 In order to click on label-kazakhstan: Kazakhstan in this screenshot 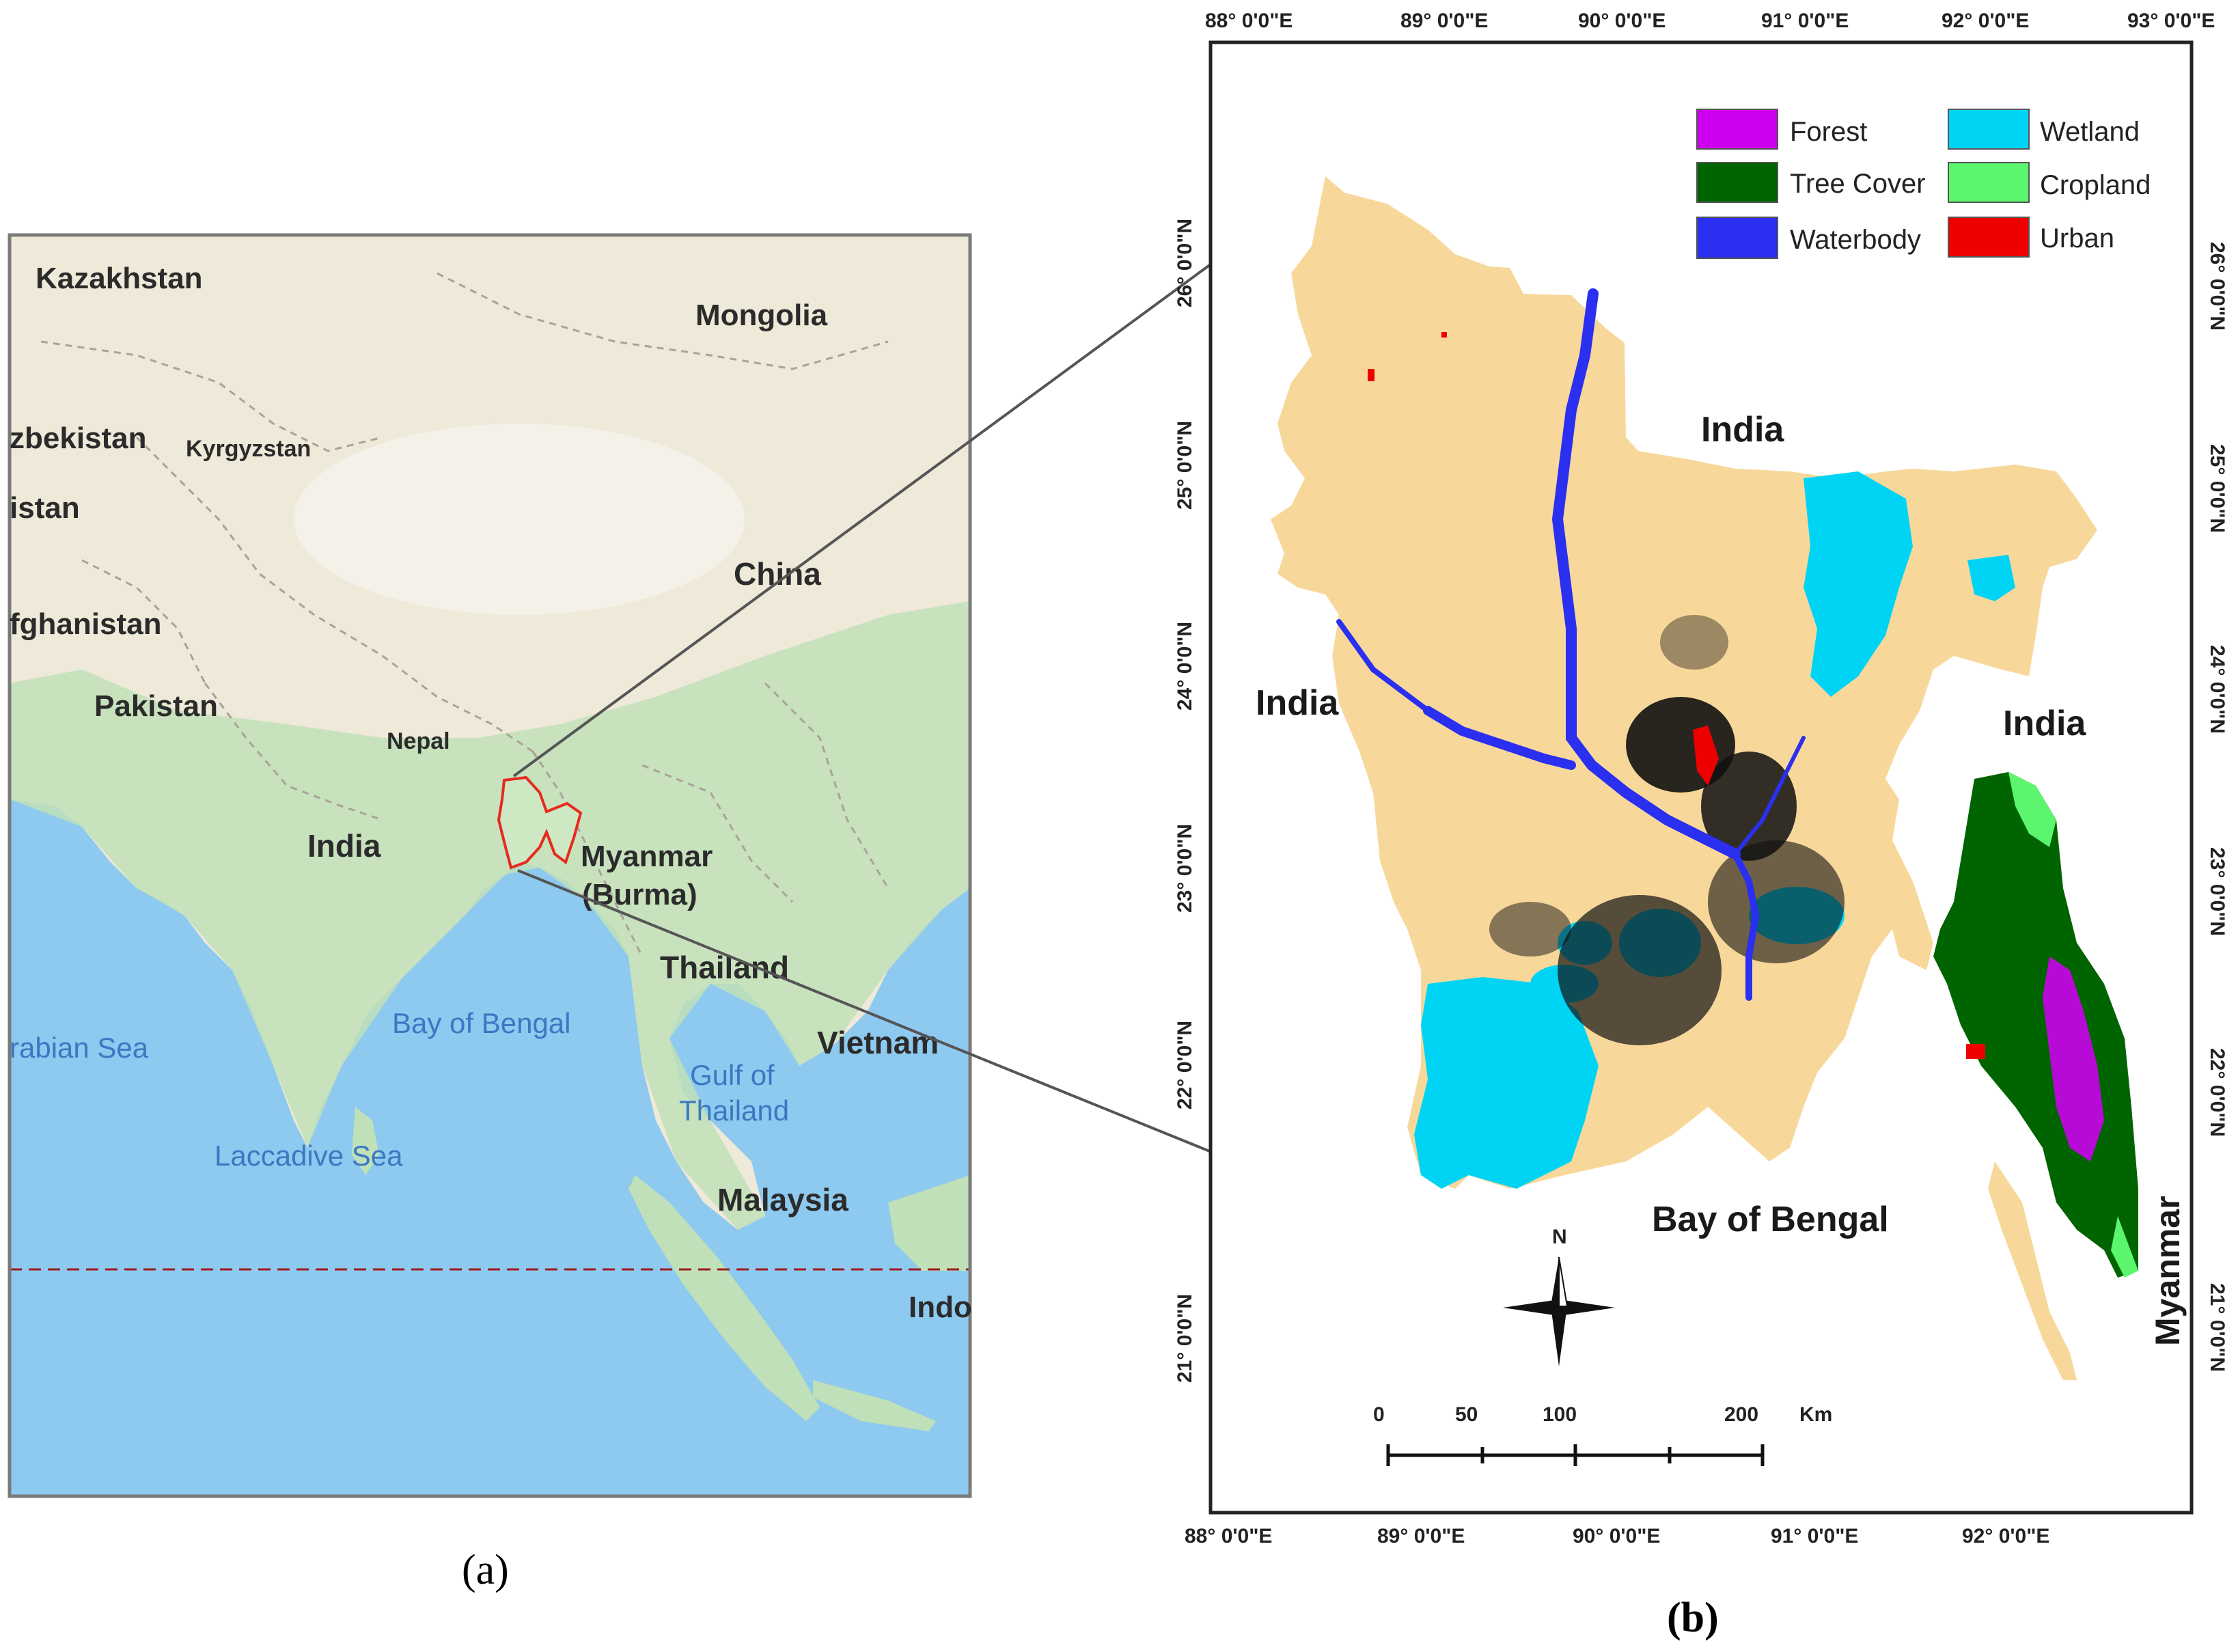, I will do `click(119, 278)`.